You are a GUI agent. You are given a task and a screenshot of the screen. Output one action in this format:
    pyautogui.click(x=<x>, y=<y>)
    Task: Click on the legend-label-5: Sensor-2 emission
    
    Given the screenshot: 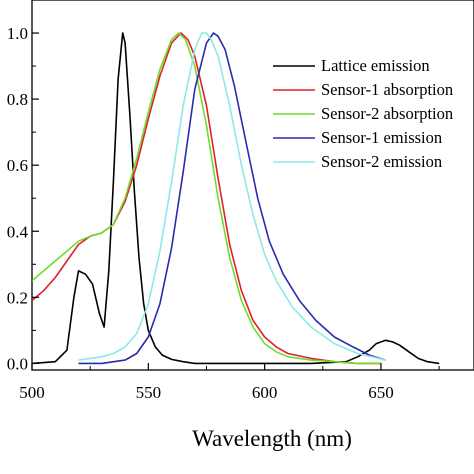 What is the action you would take?
    pyautogui.click(x=381, y=161)
    